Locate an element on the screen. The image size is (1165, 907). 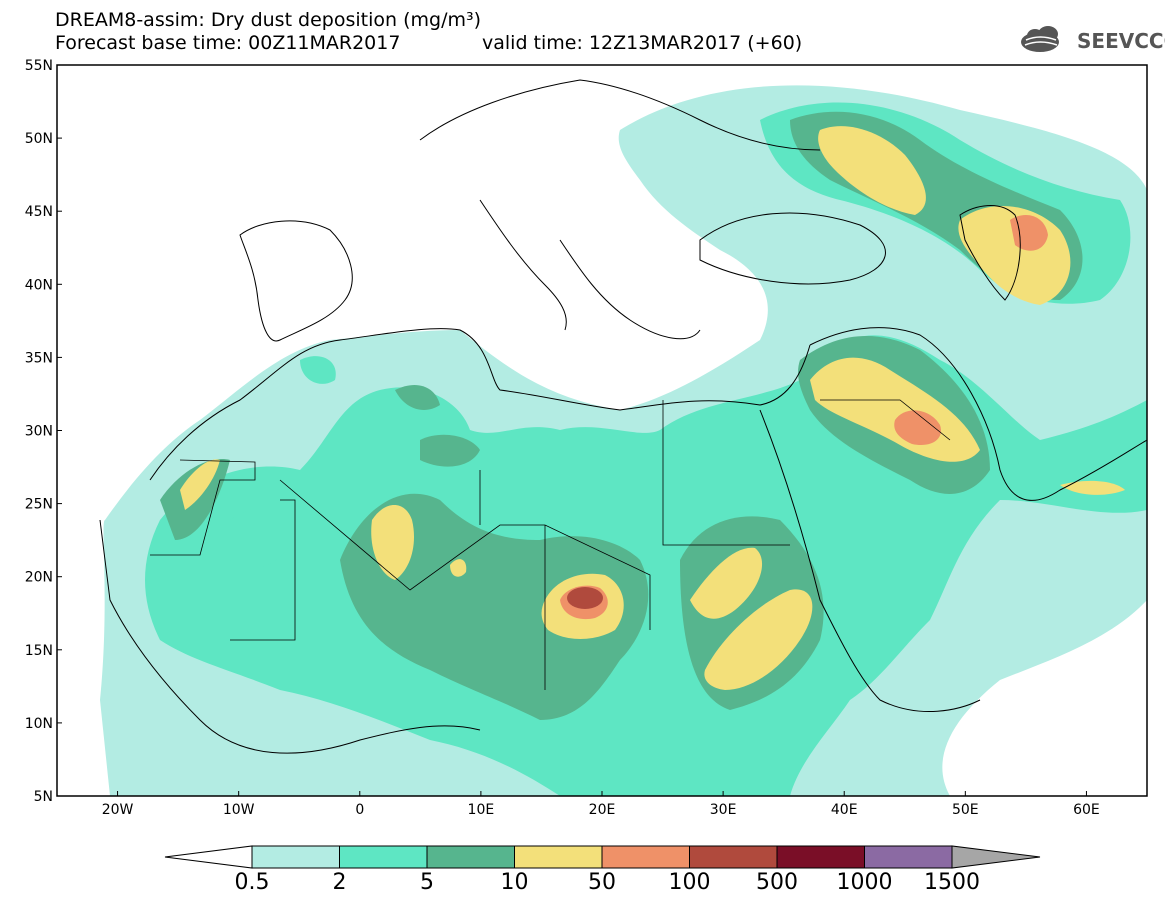
lat-tick-label: 55N is located at coordinates (39, 66).